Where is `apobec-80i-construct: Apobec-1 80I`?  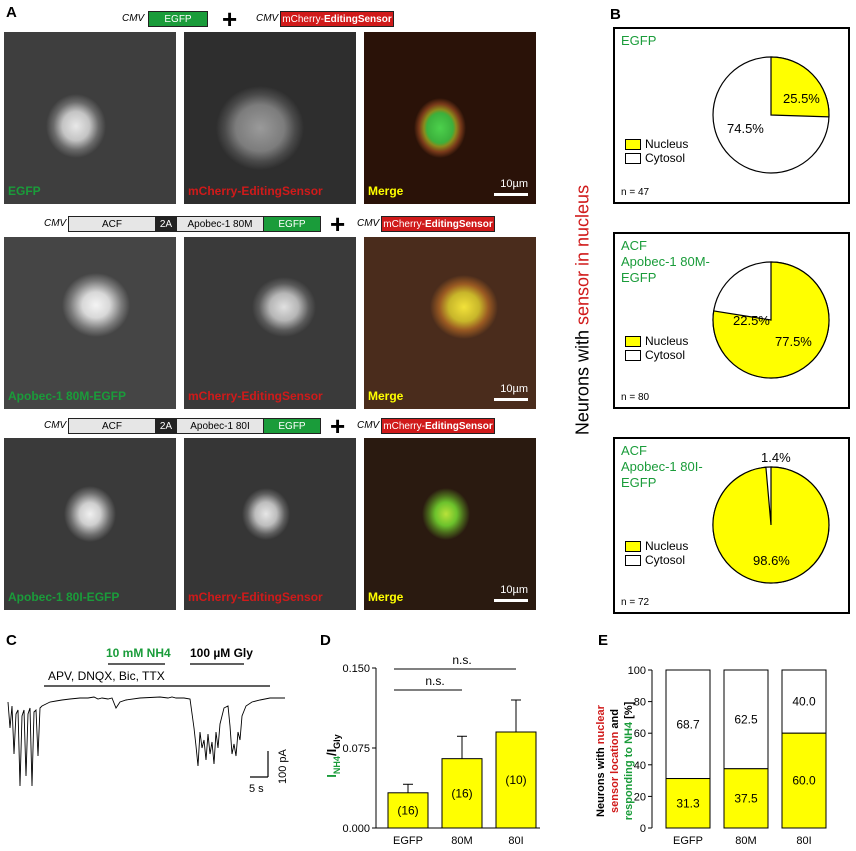 apobec-80i-construct: Apobec-1 80I is located at coordinates (220, 426).